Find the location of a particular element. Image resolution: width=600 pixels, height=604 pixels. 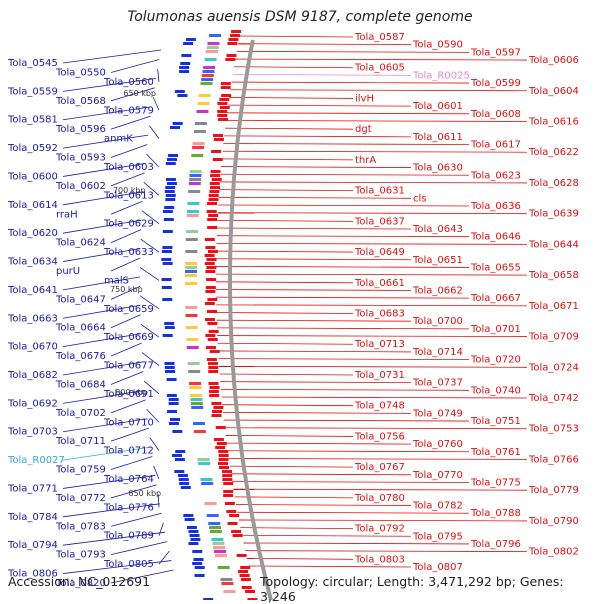

gene-label: Tola_0748 is located at coordinates (379, 406).